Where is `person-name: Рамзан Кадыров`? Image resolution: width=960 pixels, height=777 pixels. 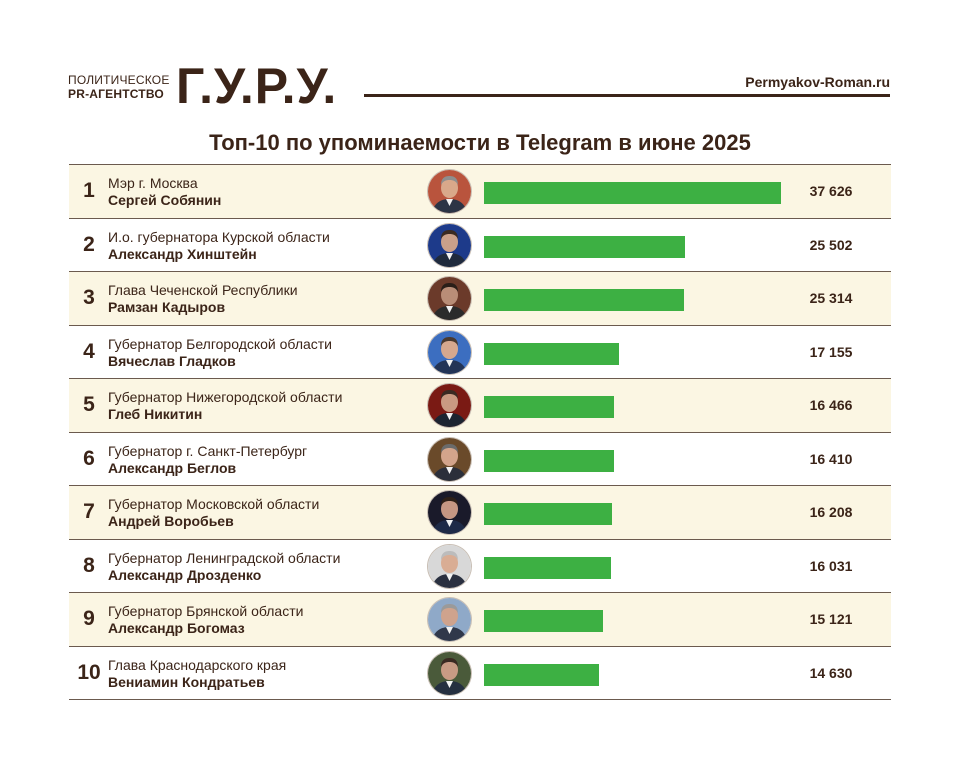 person-name: Рамзан Кадыров is located at coordinates (167, 307).